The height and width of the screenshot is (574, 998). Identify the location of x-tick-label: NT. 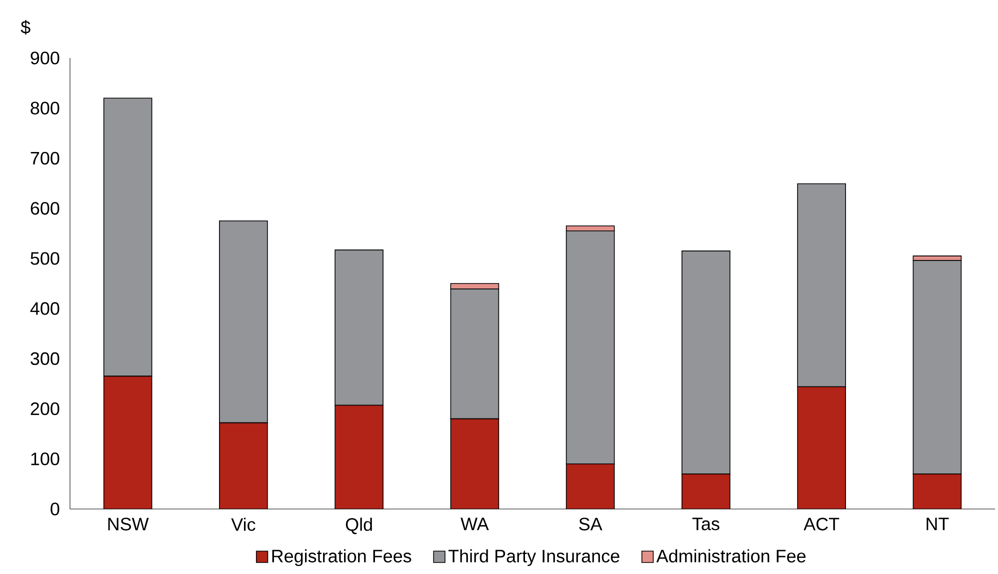
(937, 524).